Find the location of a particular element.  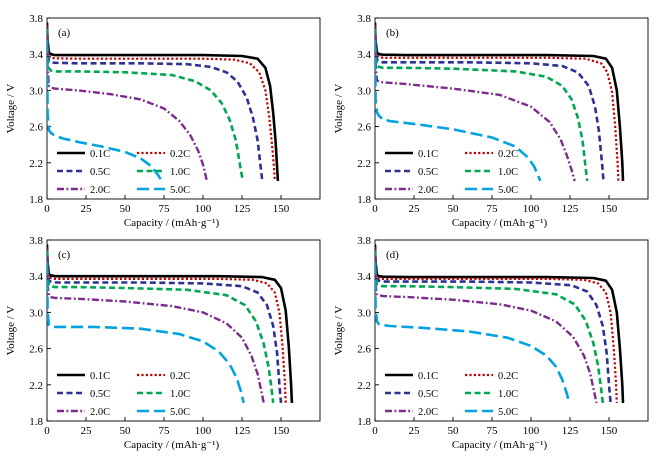

panel-label: (c) is located at coordinates (64, 255).